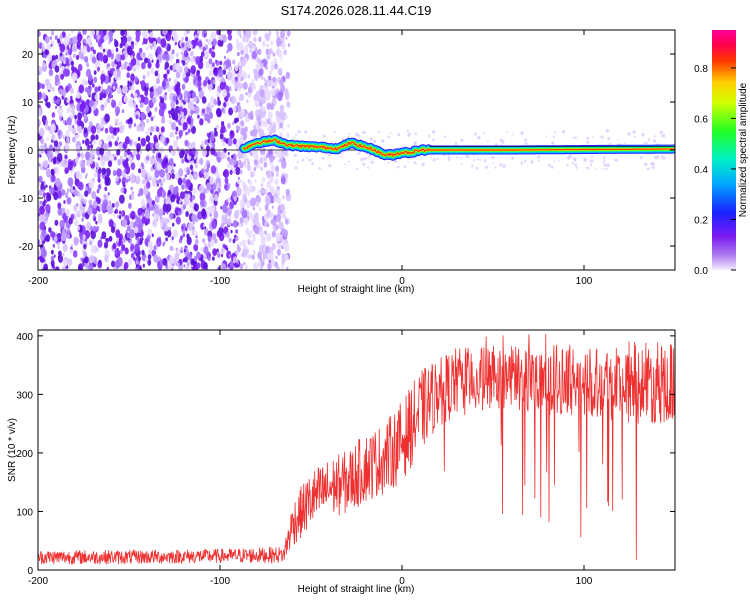  Describe the element at coordinates (584, 281) in the screenshot. I see `x-tick-label: 100` at that location.